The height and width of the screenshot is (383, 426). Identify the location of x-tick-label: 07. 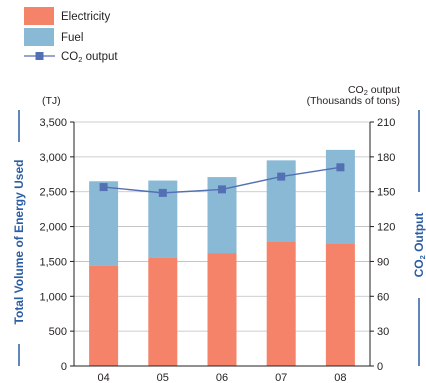
(281, 377).